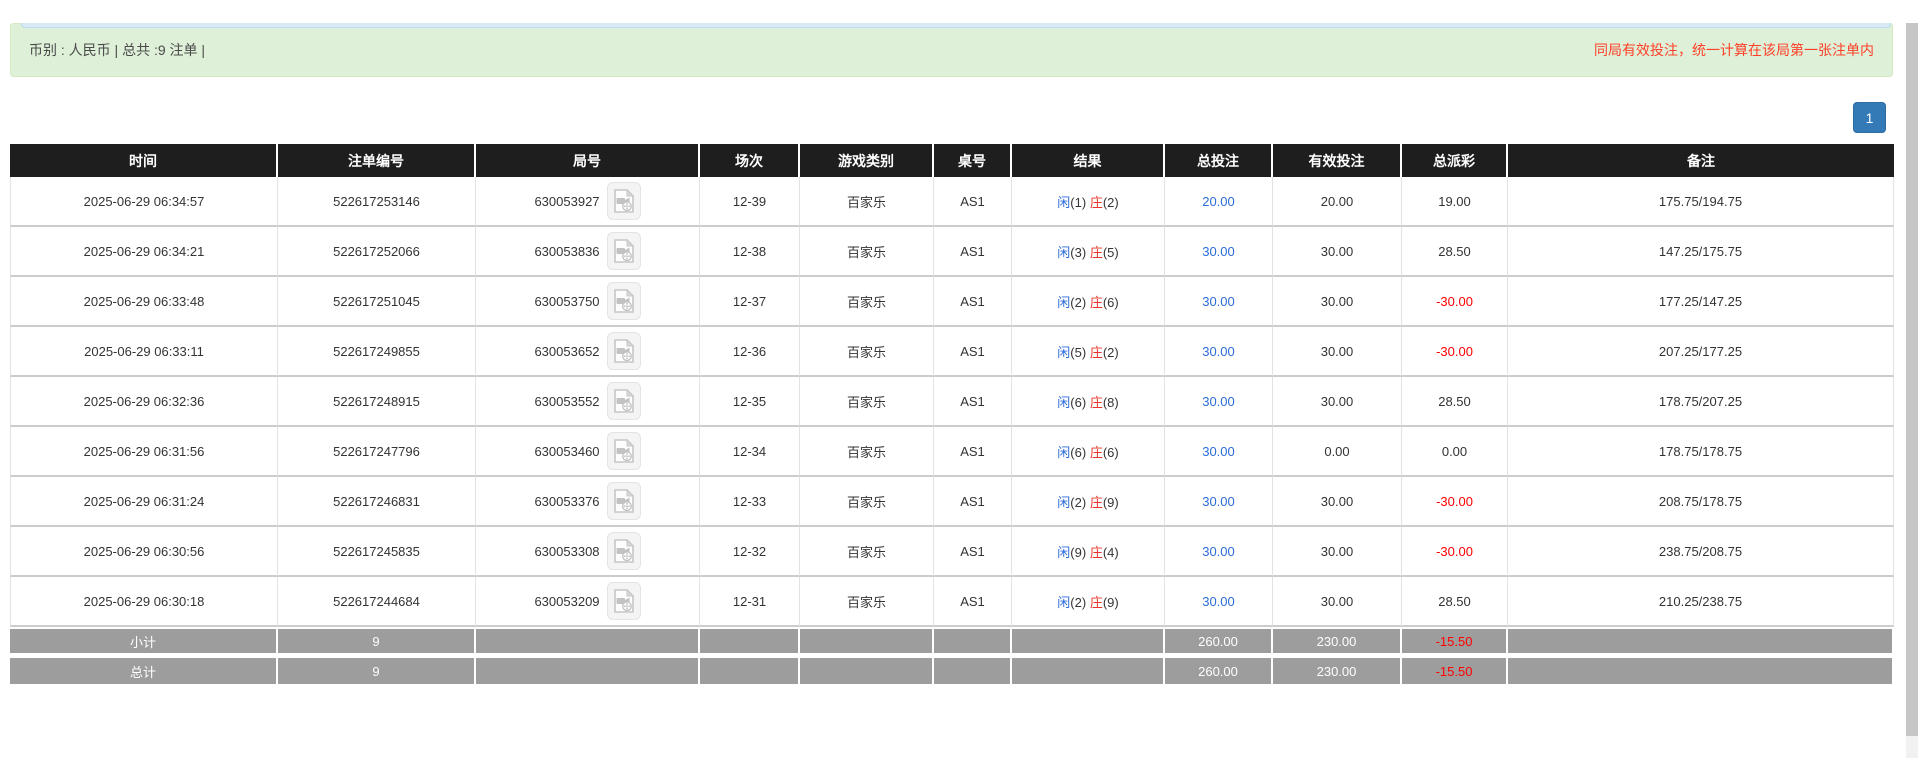  What do you see at coordinates (1455, 252) in the screenshot?
I see `cell-payout: 28.50` at bounding box center [1455, 252].